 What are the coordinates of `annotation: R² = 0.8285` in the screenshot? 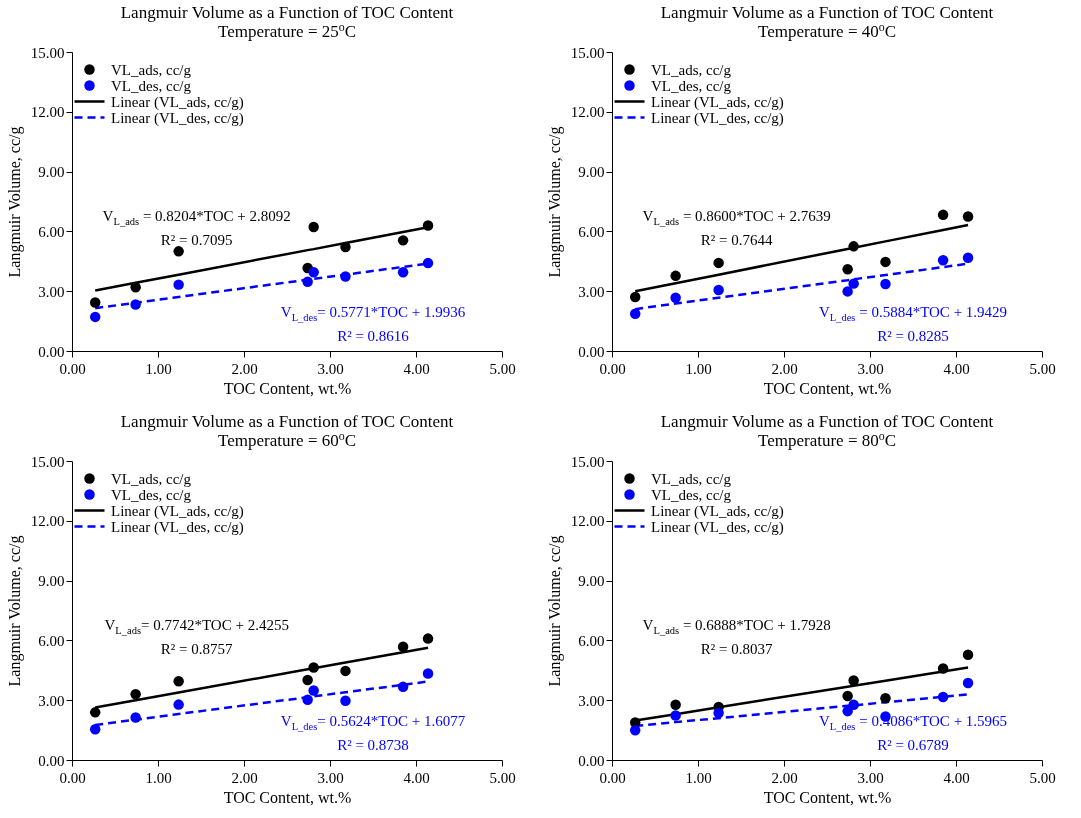 It's located at (913, 336).